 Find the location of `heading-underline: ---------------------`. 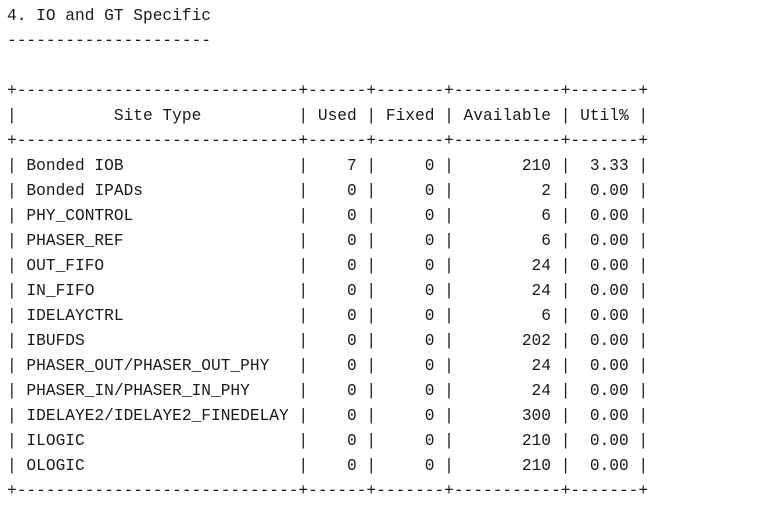

heading-underline: --------------------- is located at coordinates (109, 41).